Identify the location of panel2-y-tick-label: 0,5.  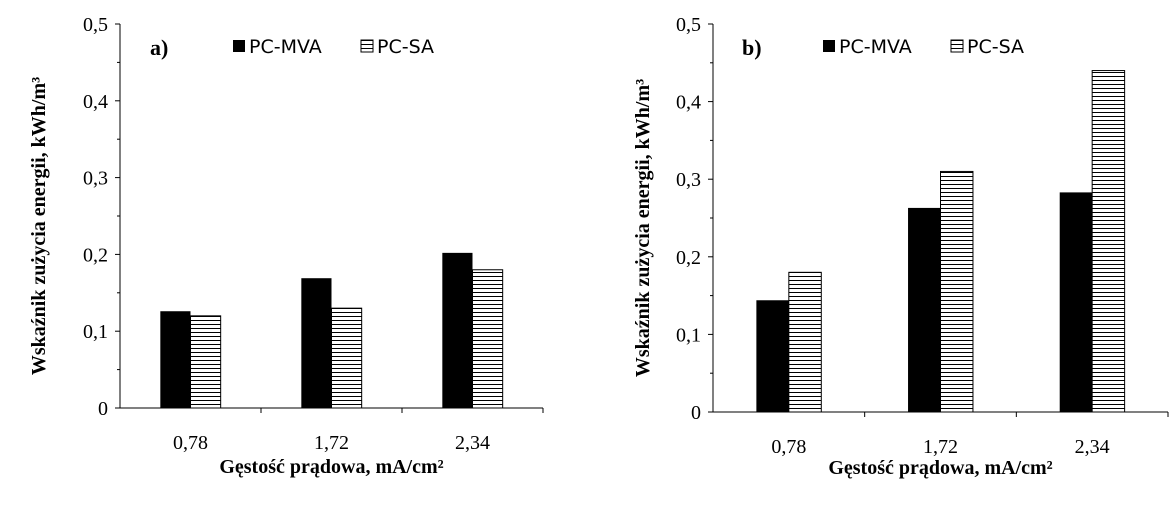
(688, 25).